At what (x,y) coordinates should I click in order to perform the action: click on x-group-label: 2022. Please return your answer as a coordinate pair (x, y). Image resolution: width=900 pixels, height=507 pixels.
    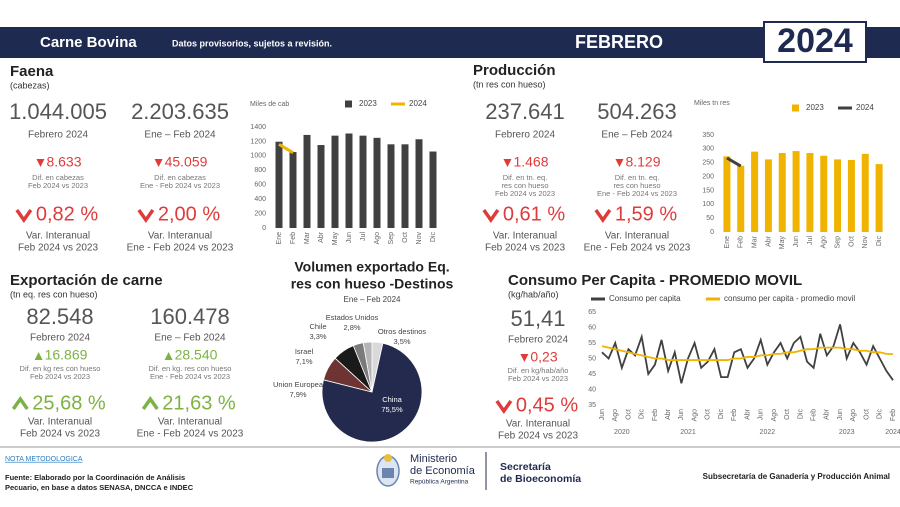
    Looking at the image, I should click on (768, 432).